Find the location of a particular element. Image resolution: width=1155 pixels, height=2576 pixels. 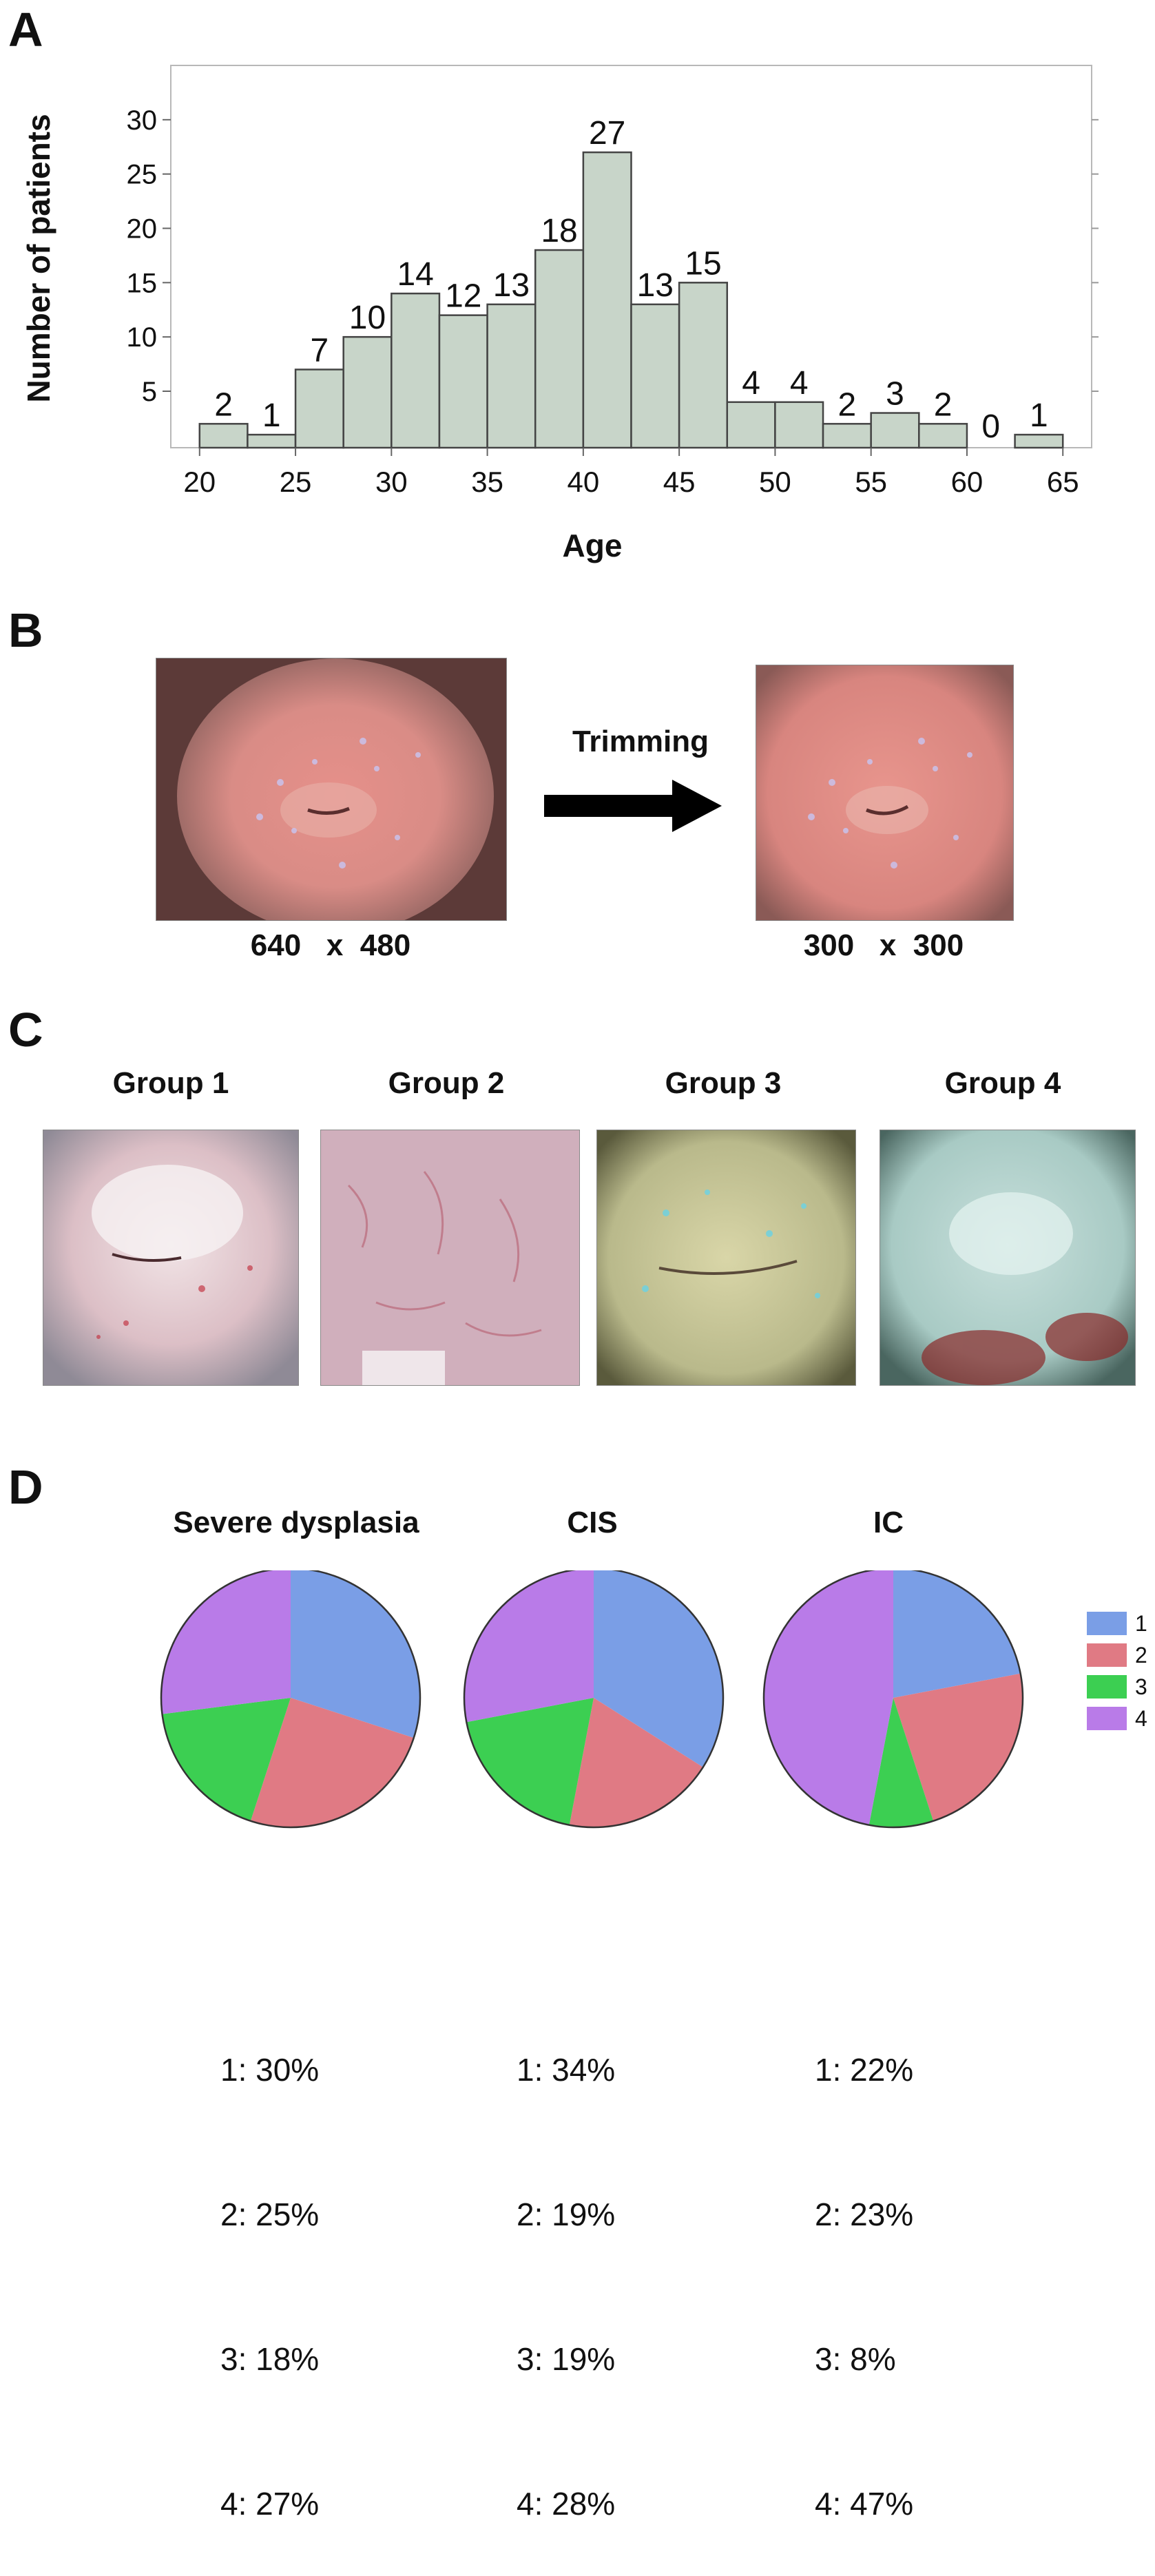

pie-3-title: IC is located at coordinates (888, 1523).